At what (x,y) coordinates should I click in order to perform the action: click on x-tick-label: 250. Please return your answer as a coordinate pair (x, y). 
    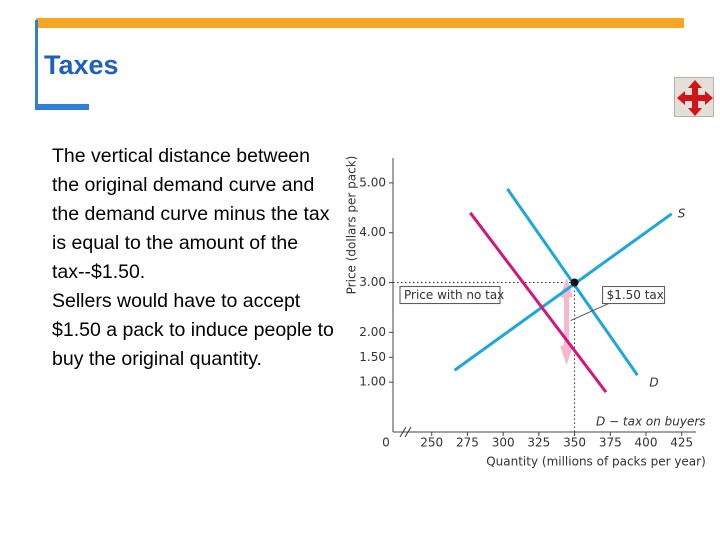
    Looking at the image, I should click on (431, 443).